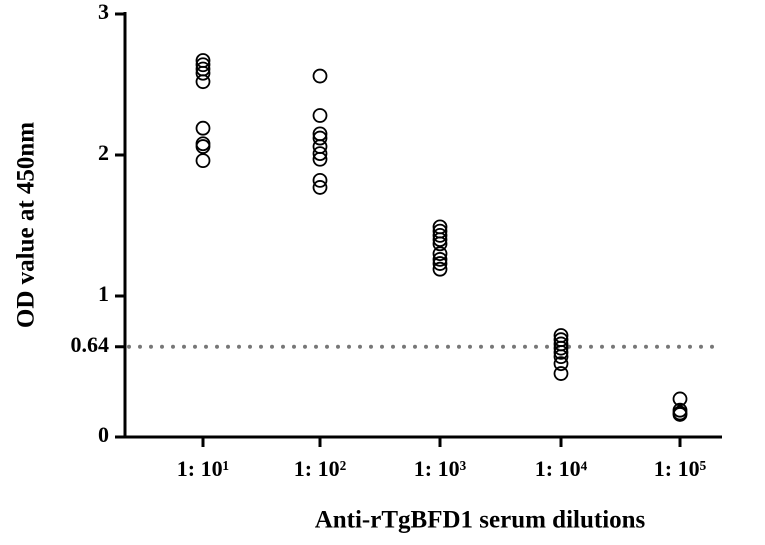  Describe the element at coordinates (103, 293) in the screenshot. I see `y-tick-label: 1` at that location.